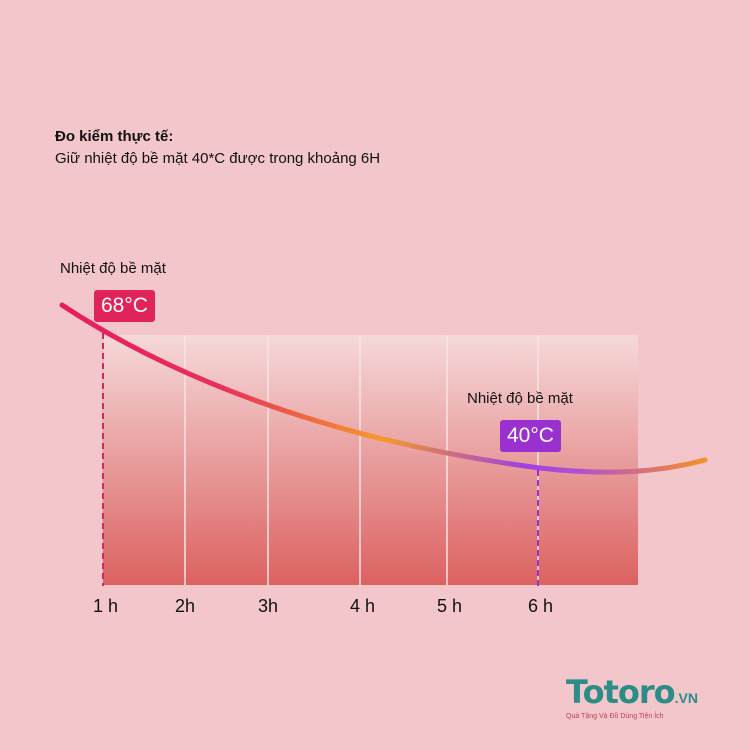  I want to click on x-tick-label: 6 h, so click(541, 606).